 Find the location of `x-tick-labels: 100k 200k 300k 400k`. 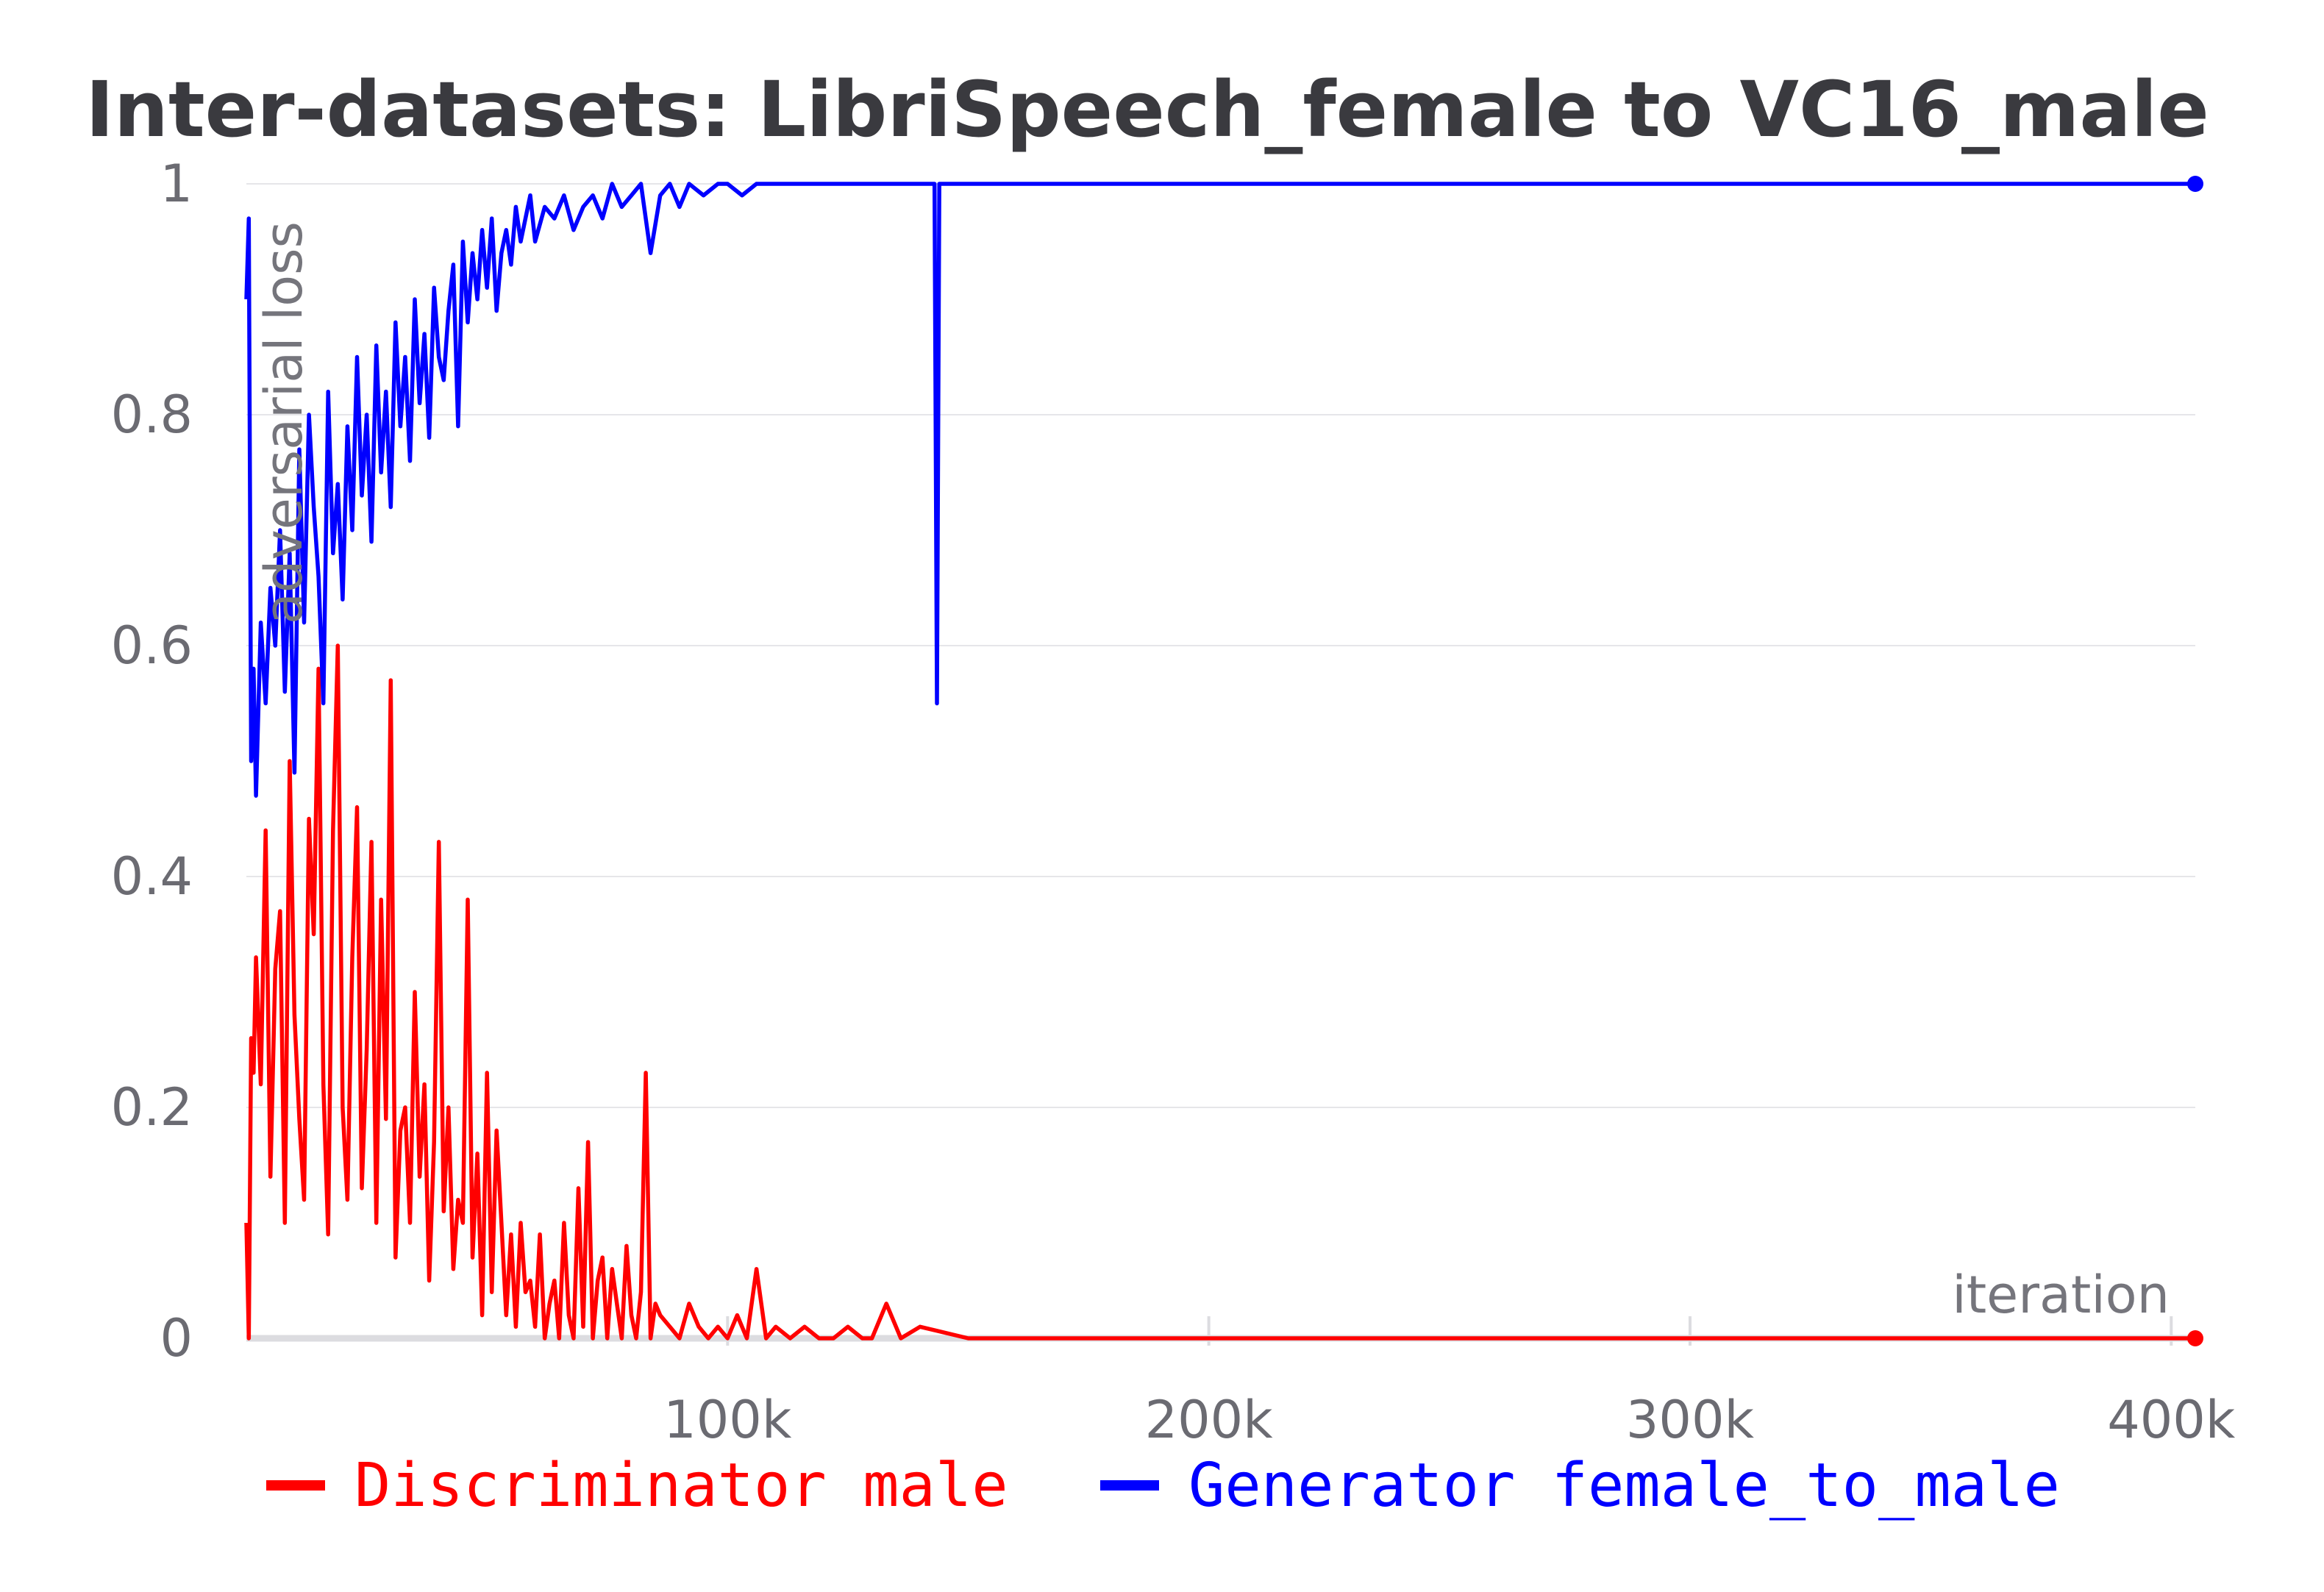

x-tick-labels: 100k 200k 300k 400k is located at coordinates (1449, 1420).